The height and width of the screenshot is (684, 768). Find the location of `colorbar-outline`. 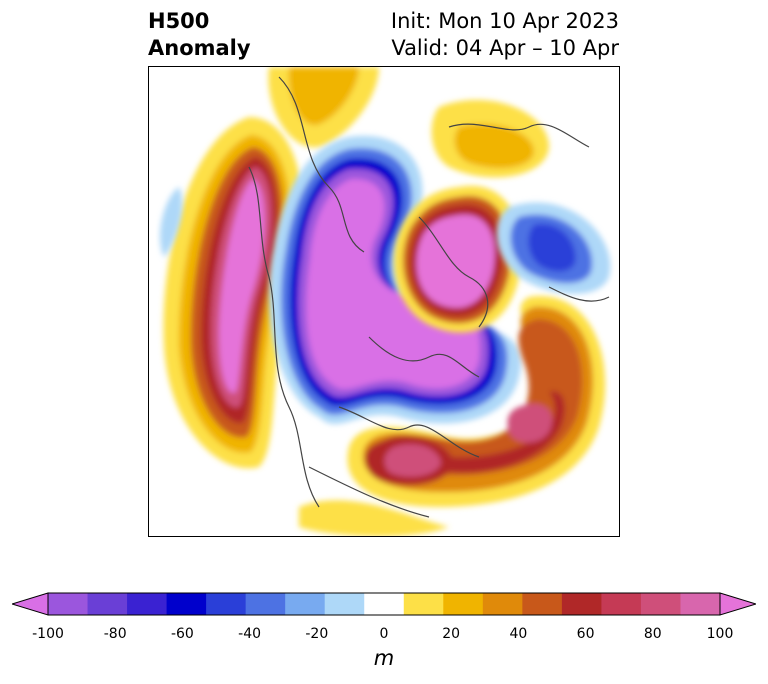

colorbar-outline is located at coordinates (384, 604).